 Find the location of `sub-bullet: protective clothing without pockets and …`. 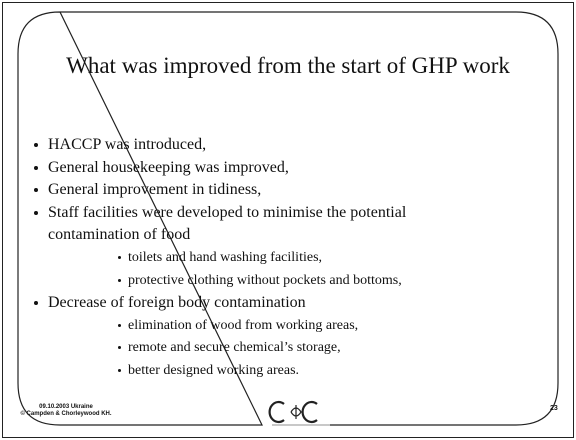

sub-bullet: protective clothing without pockets and … is located at coordinates (260, 281).